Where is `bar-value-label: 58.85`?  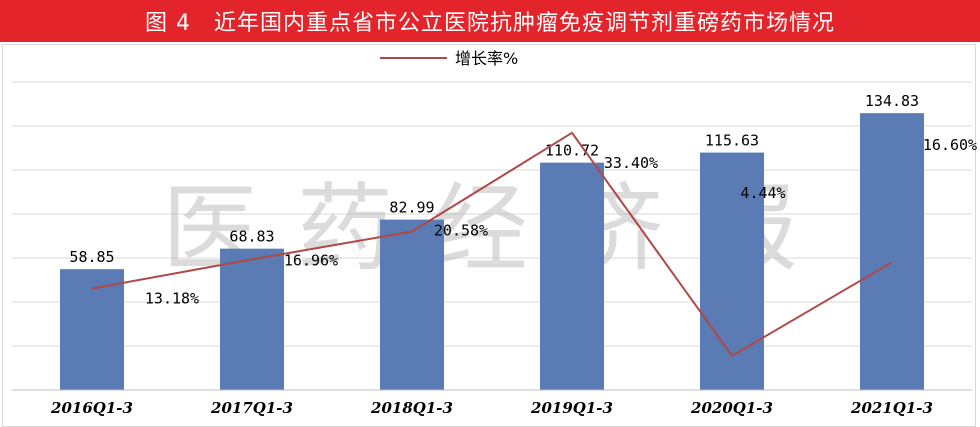
bar-value-label: 58.85 is located at coordinates (91, 257).